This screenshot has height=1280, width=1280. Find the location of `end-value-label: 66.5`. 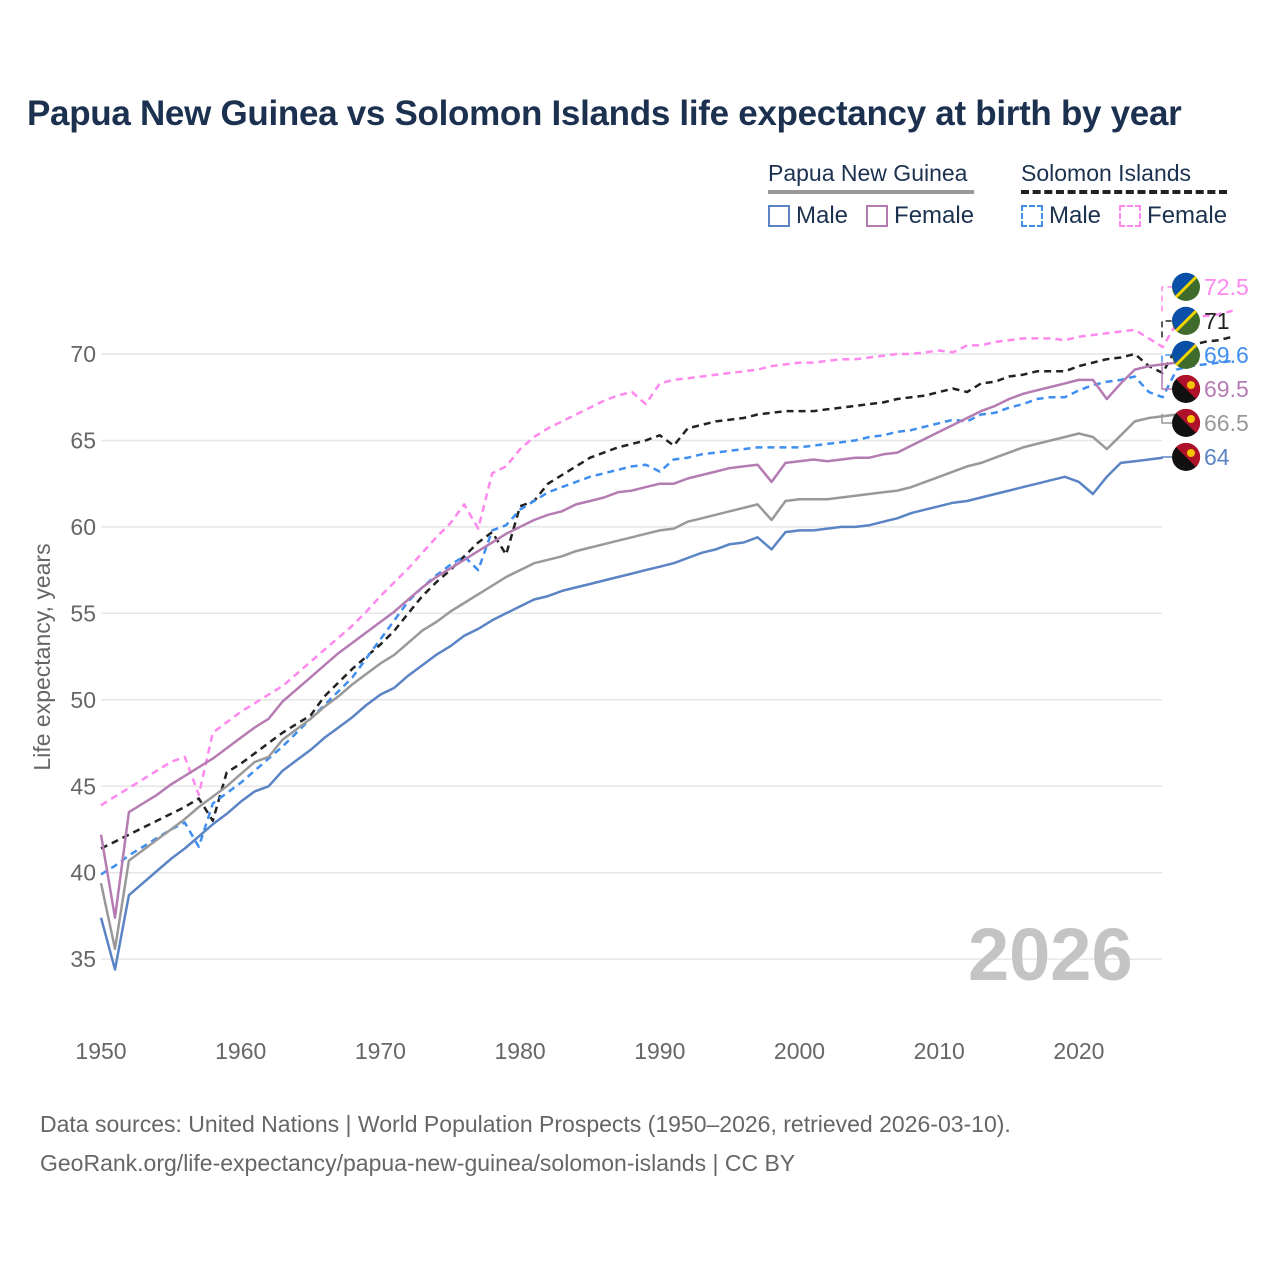

end-value-label: 66.5 is located at coordinates (1226, 423).